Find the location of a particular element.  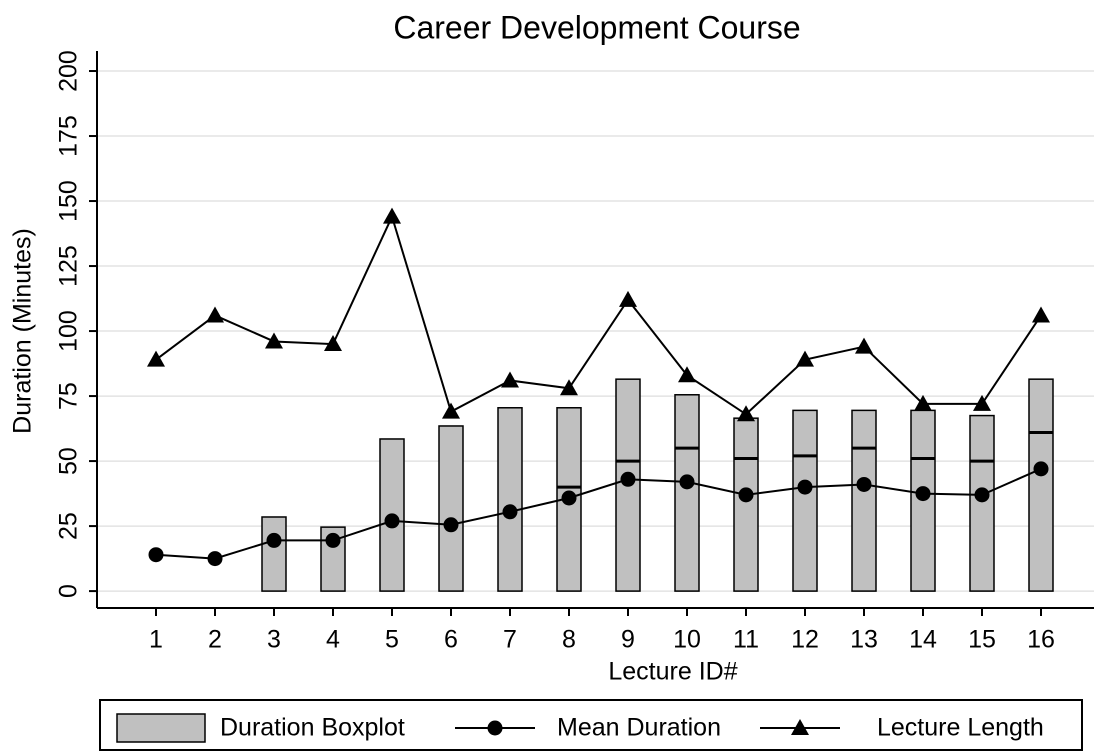

y-tick-label: 100 is located at coordinates (69, 331).